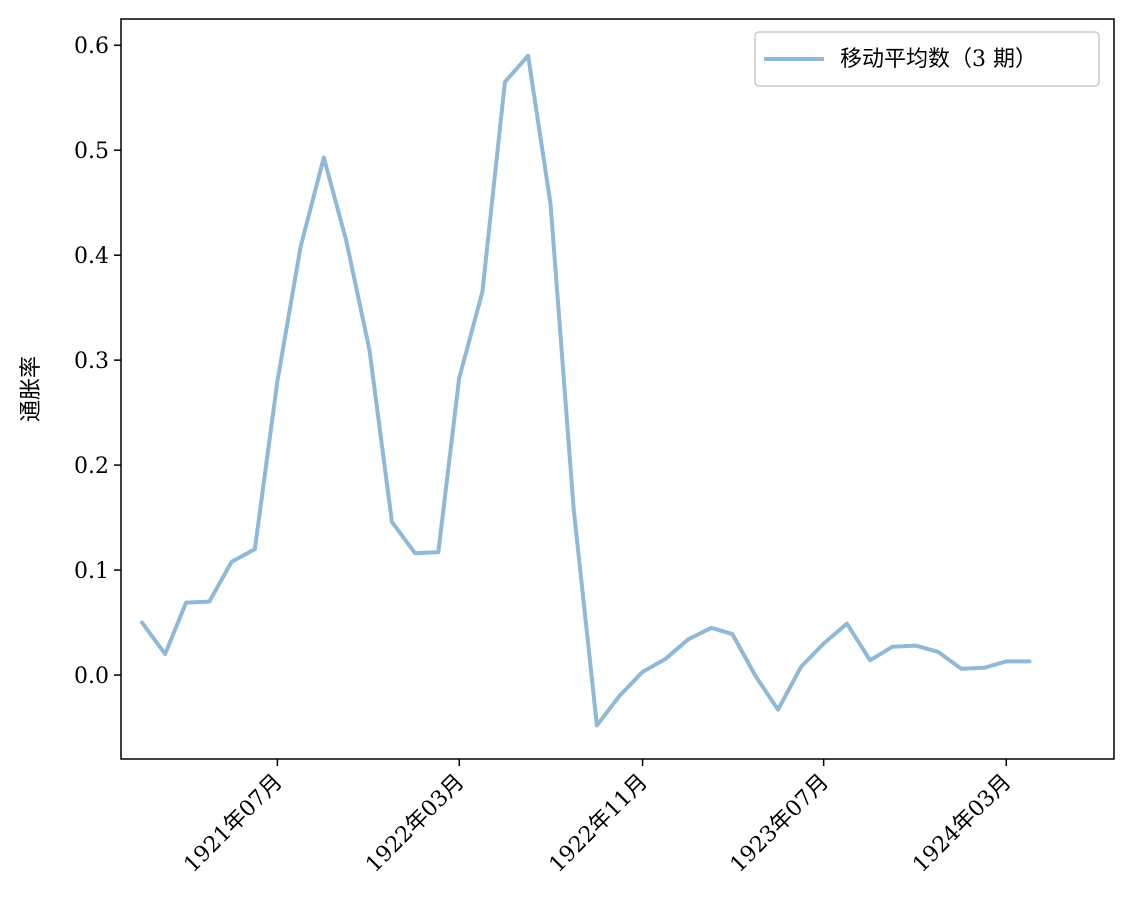 The height and width of the screenshot is (924, 1133). What do you see at coordinates (938, 59) in the screenshot?
I see `legend-label: 移动平均数（3 期）` at bounding box center [938, 59].